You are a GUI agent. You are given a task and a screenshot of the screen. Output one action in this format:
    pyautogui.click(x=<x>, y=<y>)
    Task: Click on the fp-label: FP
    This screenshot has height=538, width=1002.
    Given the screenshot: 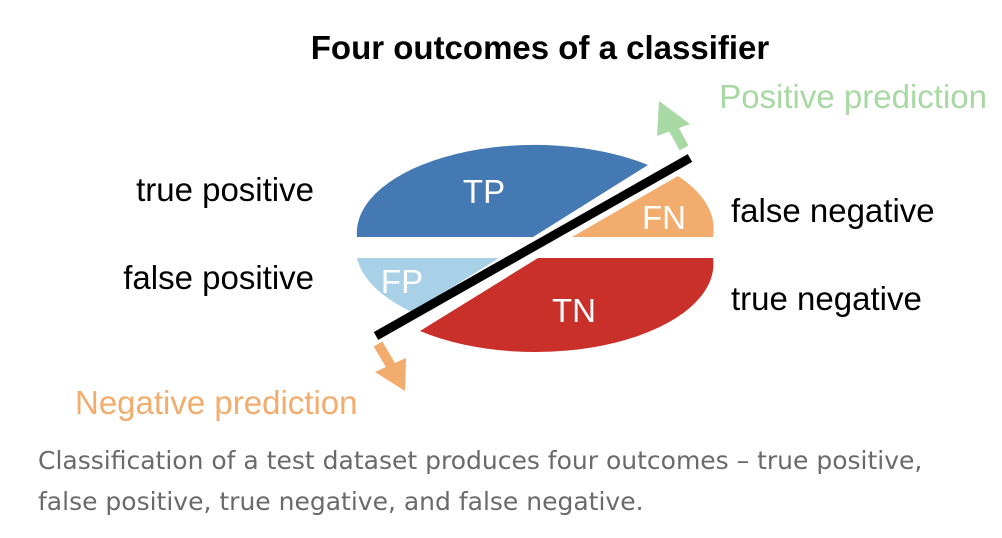 What is the action you would take?
    pyautogui.click(x=402, y=281)
    